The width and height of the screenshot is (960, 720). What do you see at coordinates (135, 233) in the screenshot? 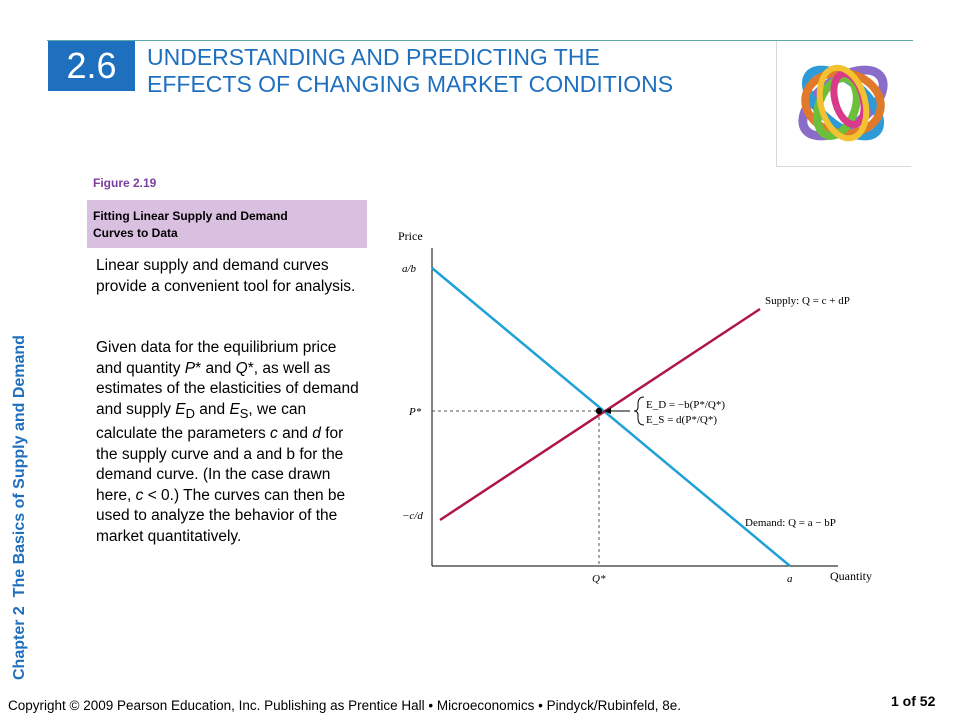
I see `figure-title-line2: Curves to Data` at bounding box center [135, 233].